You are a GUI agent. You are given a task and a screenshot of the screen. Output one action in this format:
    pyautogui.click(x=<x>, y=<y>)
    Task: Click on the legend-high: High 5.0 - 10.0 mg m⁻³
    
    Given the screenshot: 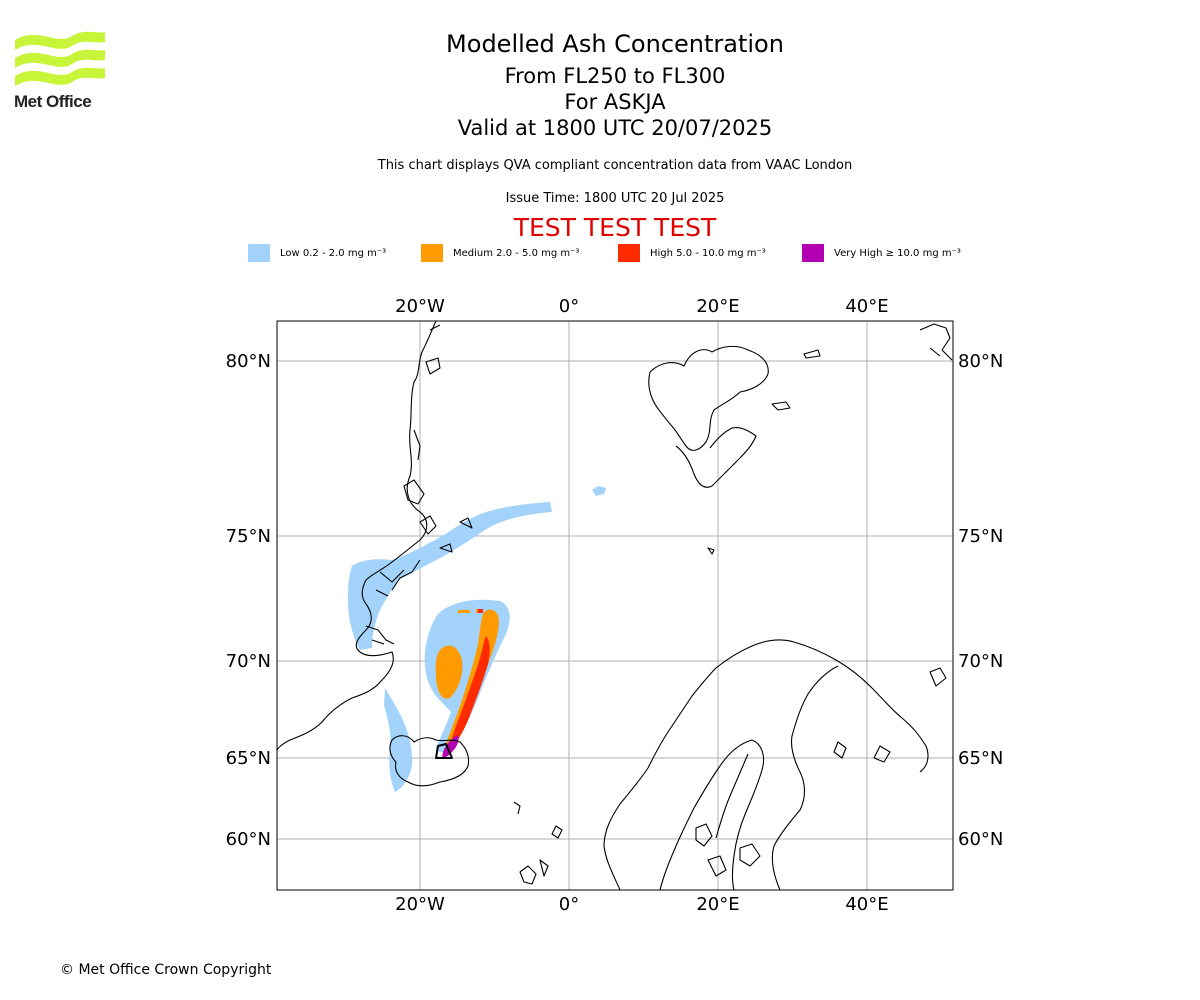 What is the action you would take?
    pyautogui.click(x=692, y=253)
    